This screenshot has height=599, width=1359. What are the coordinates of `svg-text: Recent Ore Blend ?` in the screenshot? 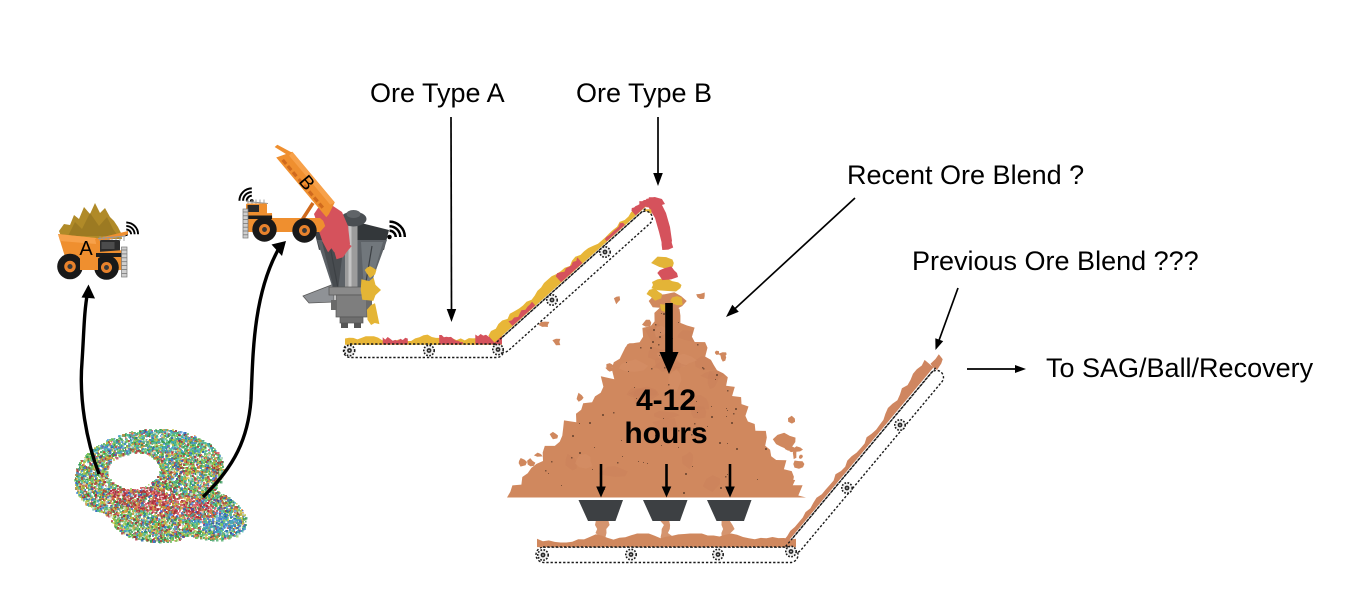 It's located at (965, 175).